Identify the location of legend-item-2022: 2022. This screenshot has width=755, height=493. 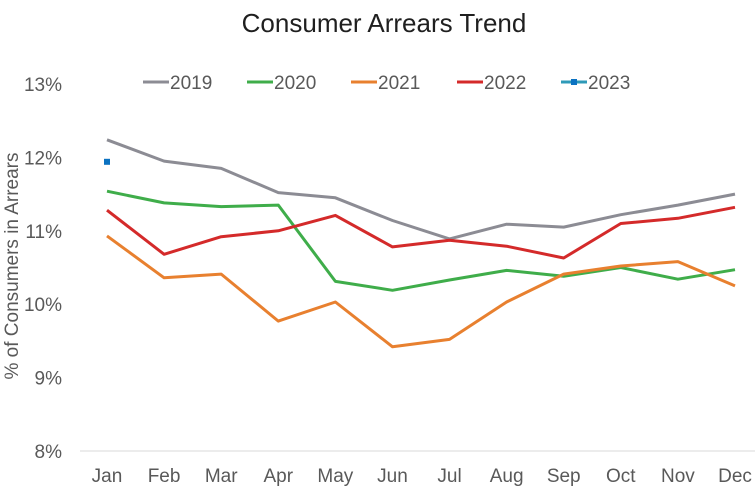
(491, 83).